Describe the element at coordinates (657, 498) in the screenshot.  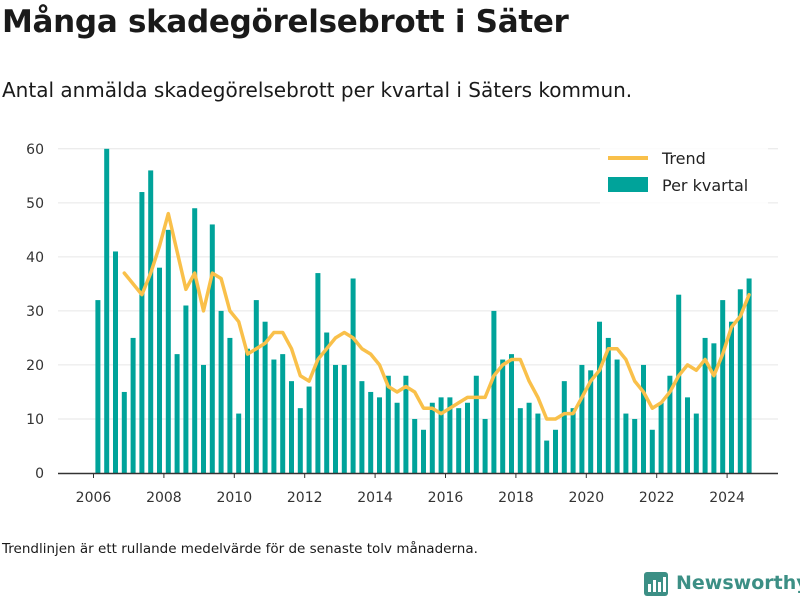
I see `x-tick-label: 2022` at that location.